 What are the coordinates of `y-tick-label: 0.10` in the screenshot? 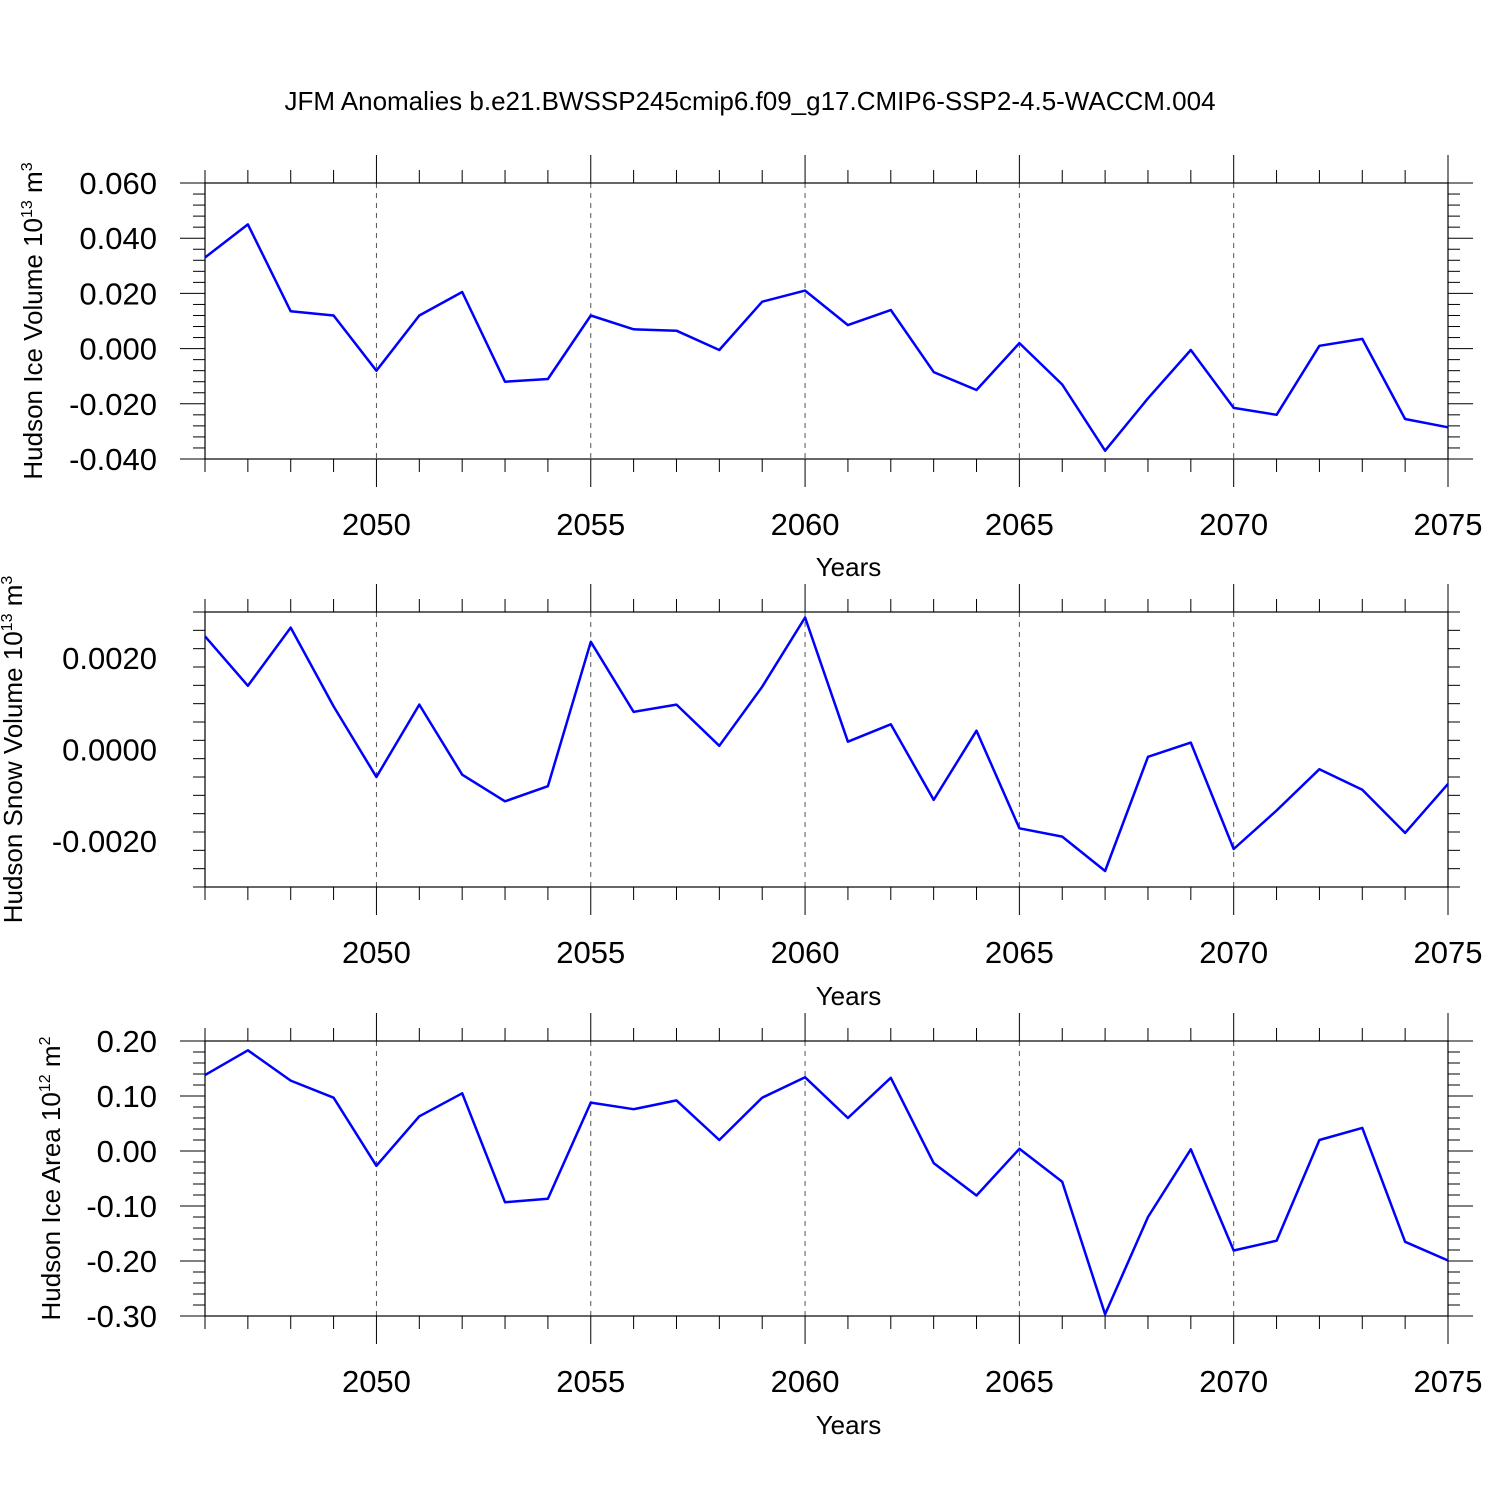 It's located at (127, 1096).